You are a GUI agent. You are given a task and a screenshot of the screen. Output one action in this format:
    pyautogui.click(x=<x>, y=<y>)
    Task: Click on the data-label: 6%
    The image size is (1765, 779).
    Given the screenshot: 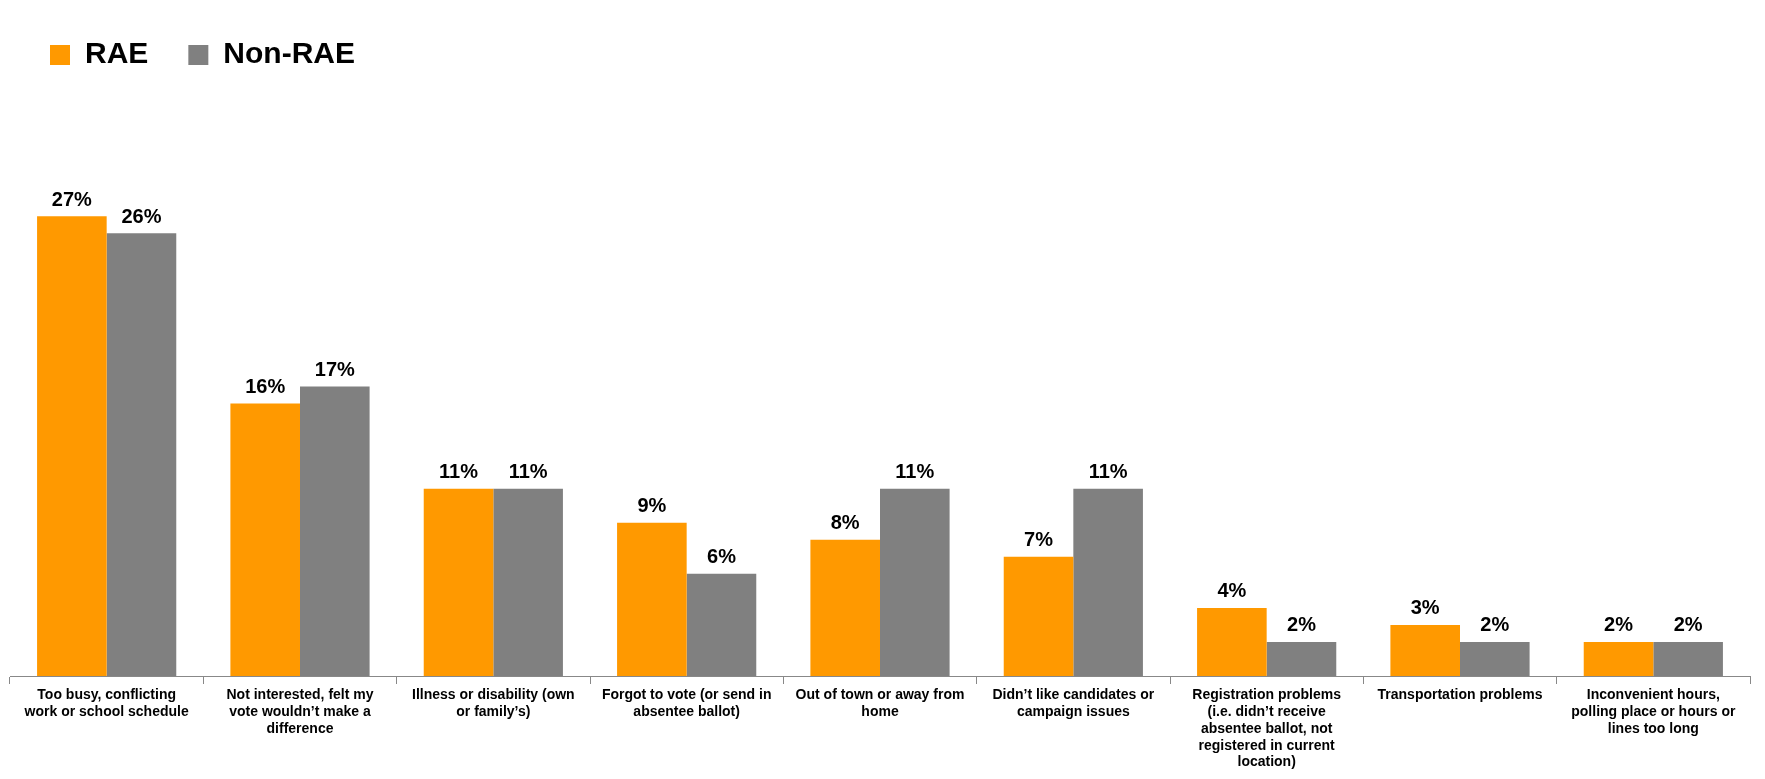 What is the action you would take?
    pyautogui.click(x=722, y=556)
    